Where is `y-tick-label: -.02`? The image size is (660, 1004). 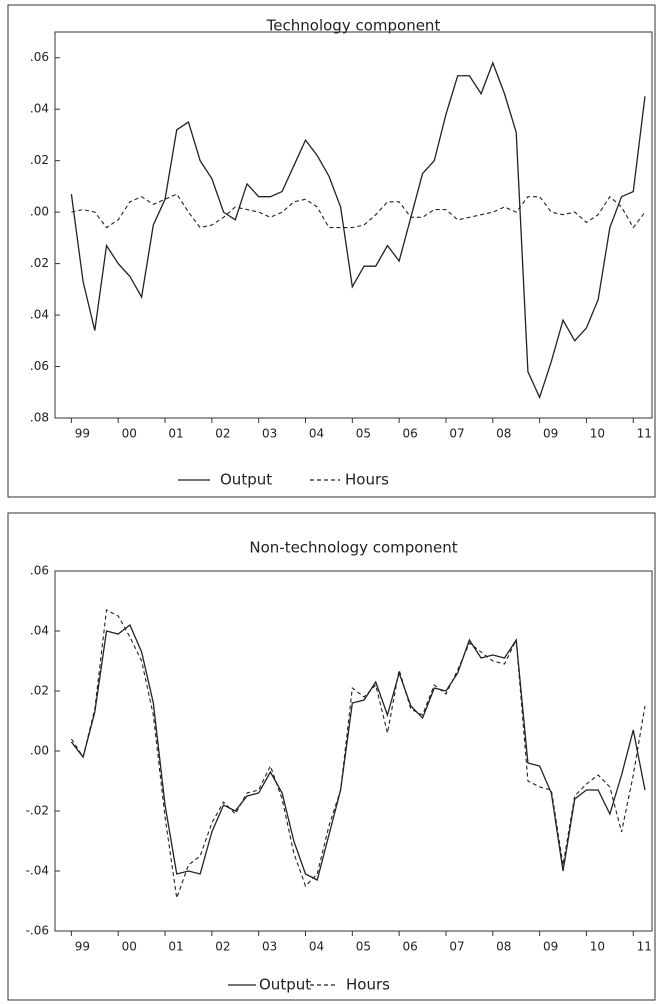 y-tick-label: -.02 is located at coordinates (37, 811).